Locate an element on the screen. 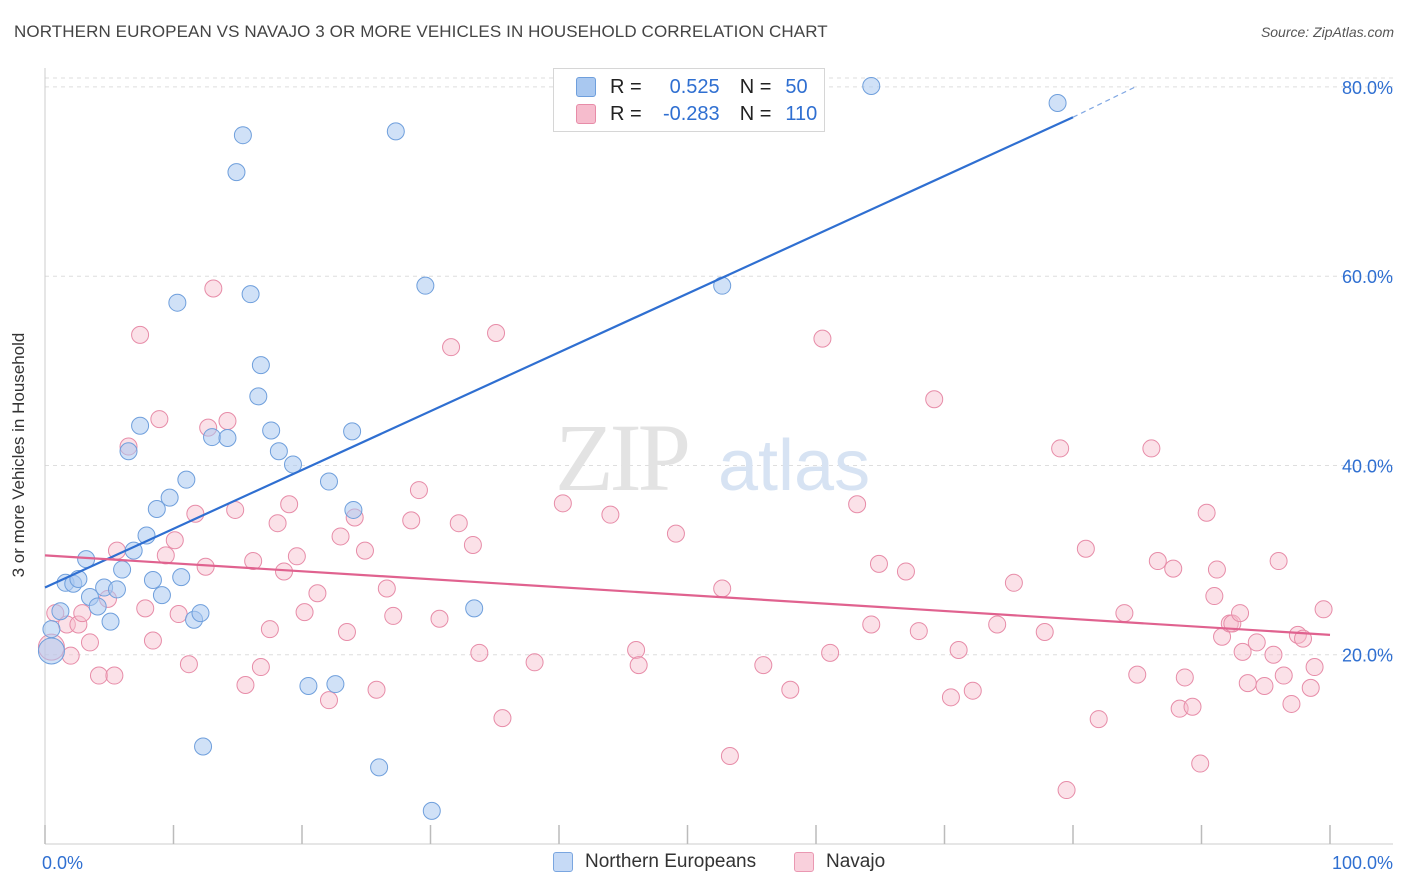 Image resolution: width=1406 pixels, height=892 pixels. legend-swatch-pink is located at coordinates (586, 114).